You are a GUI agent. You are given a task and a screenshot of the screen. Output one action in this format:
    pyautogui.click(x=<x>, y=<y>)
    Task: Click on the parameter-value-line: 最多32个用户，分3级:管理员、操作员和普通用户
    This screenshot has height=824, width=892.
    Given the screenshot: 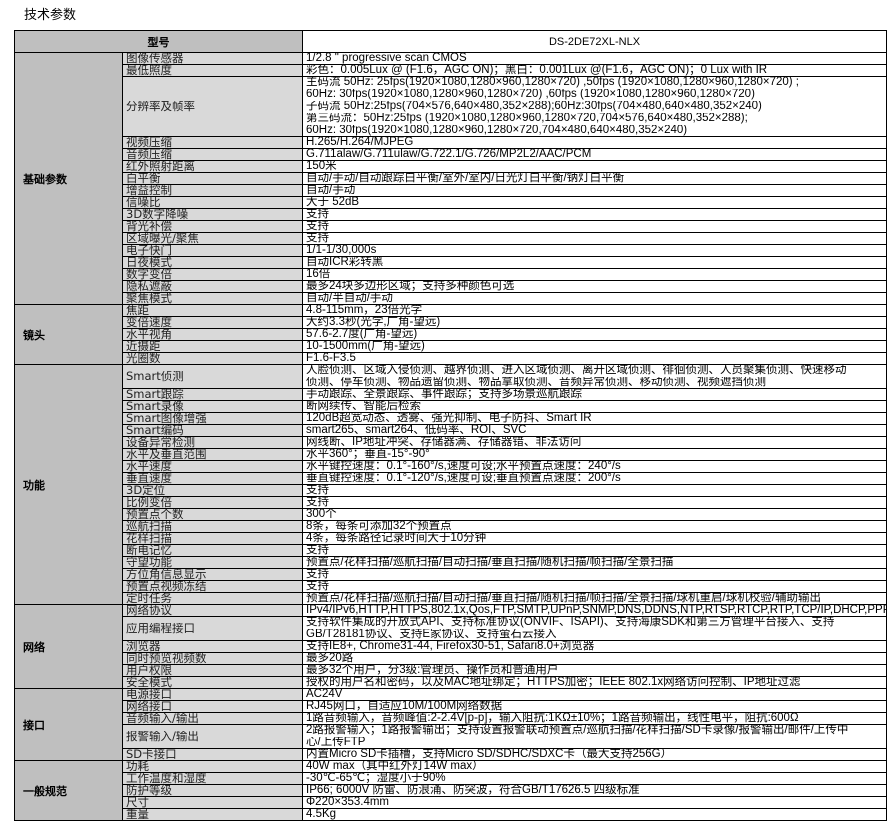 What is the action you would take?
    pyautogui.click(x=432, y=670)
    